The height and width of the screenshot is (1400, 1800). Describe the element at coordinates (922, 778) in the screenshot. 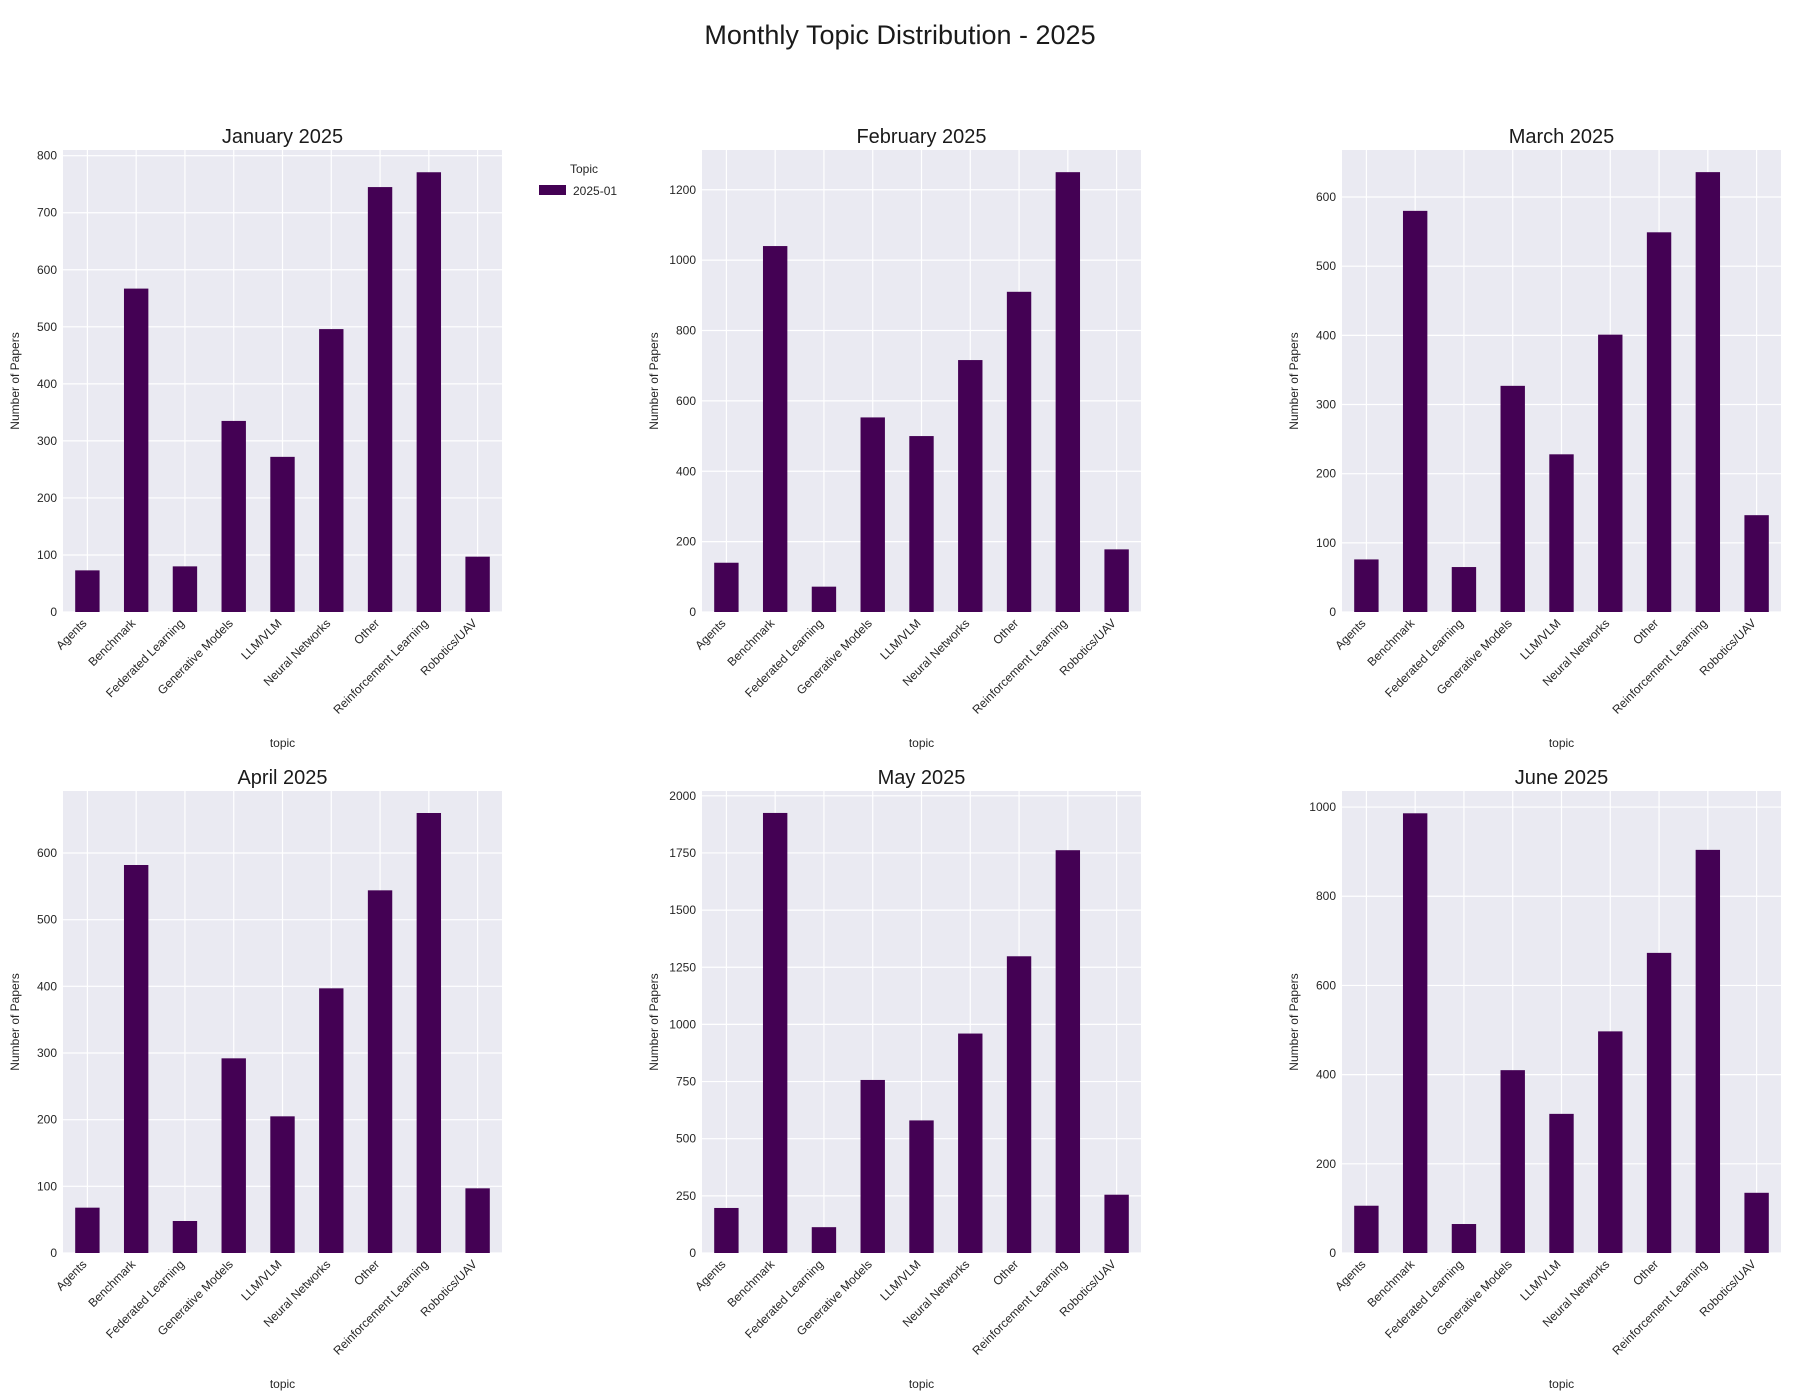

I see `chart-title: May 2025` at that location.